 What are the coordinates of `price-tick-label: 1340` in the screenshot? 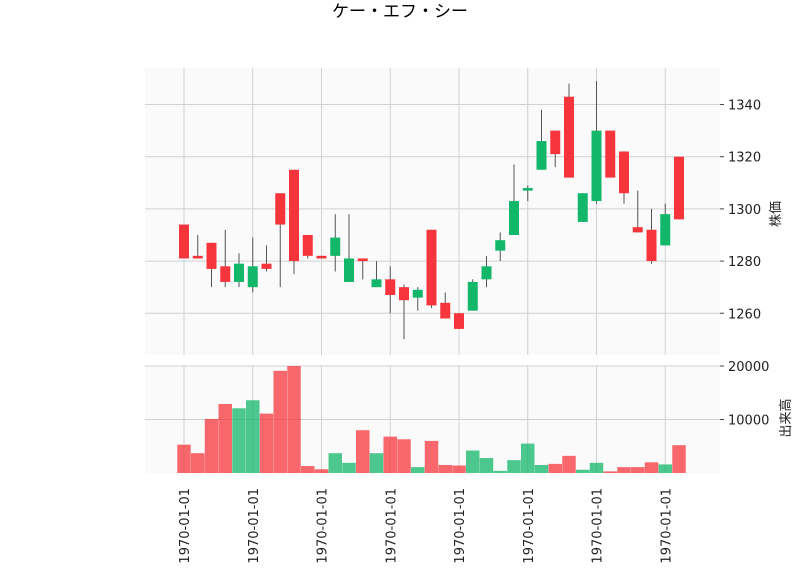 It's located at (744, 106).